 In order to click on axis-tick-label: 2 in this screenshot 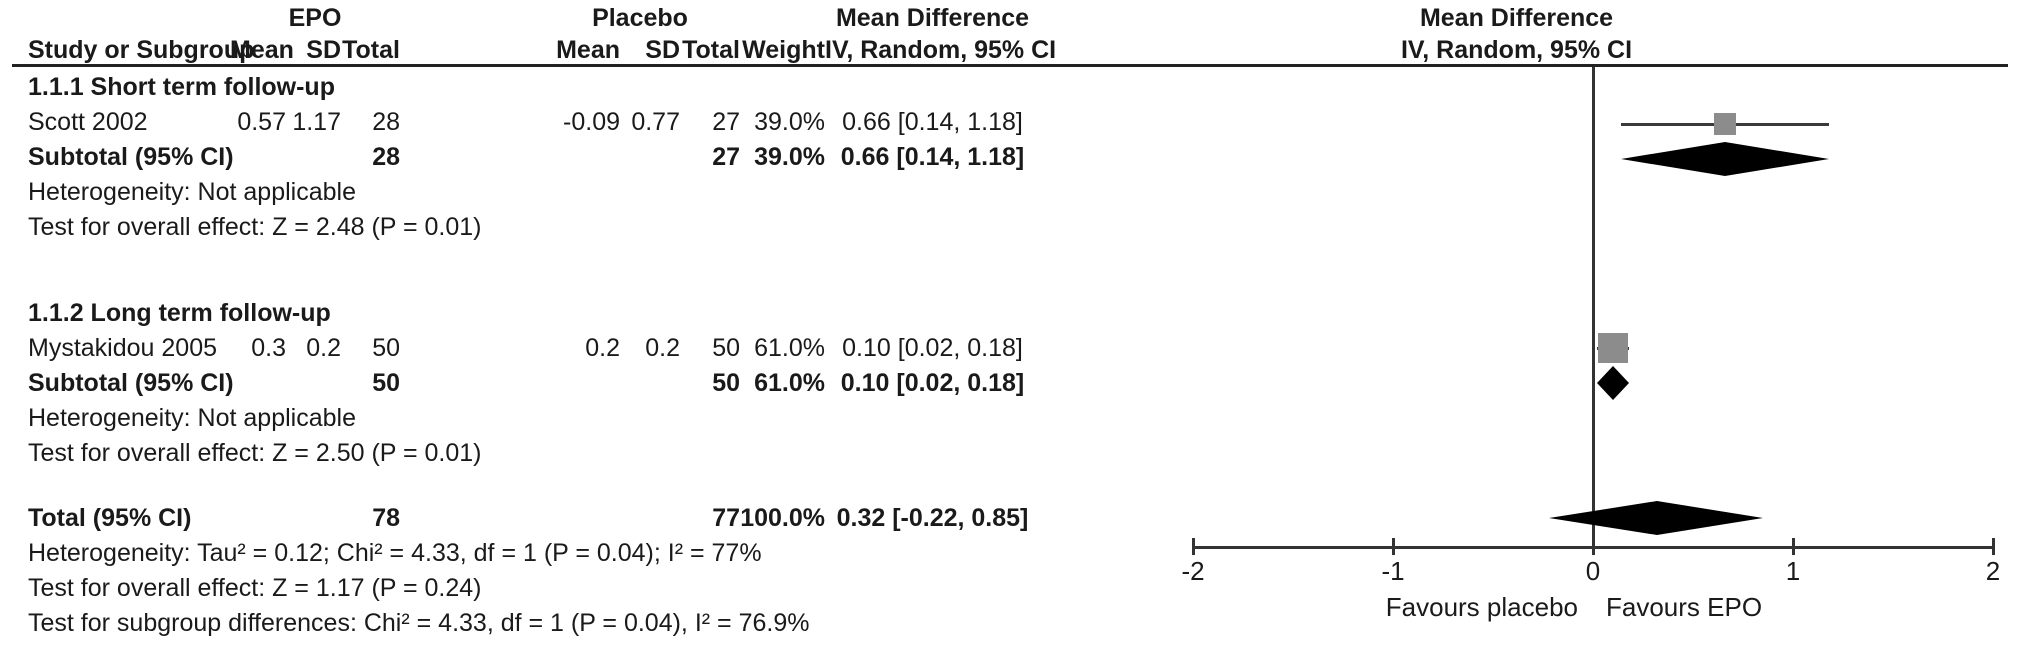, I will do `click(1993, 571)`.